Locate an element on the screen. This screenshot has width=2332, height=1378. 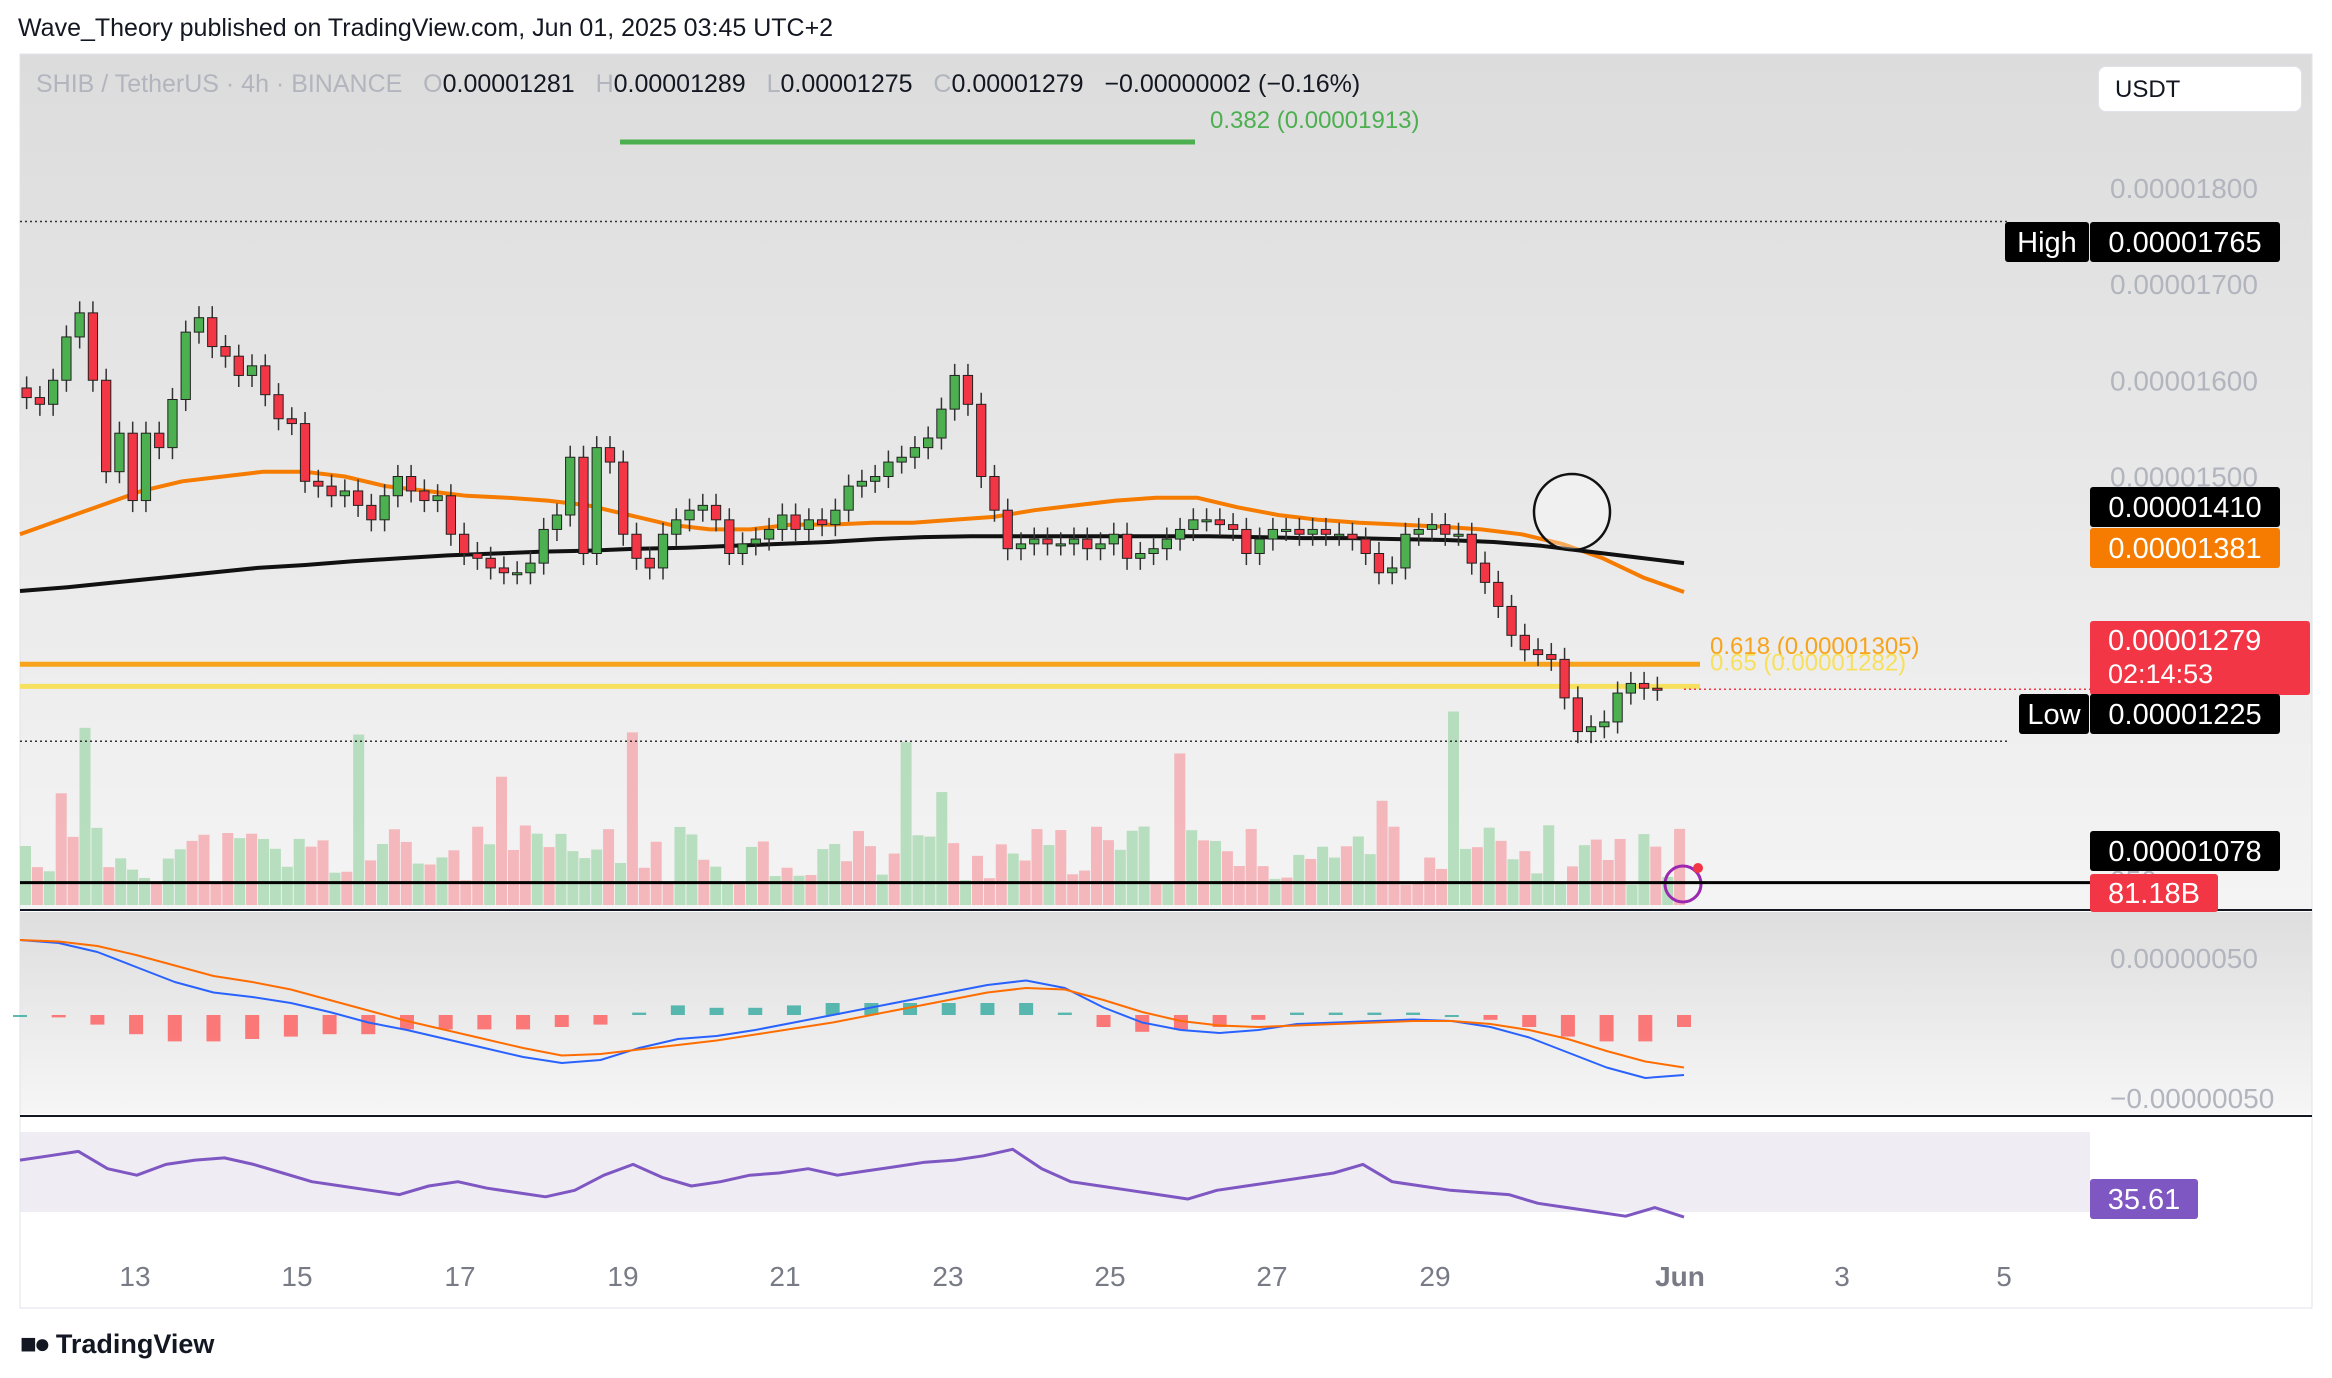
high-tag: High is located at coordinates (2047, 243).